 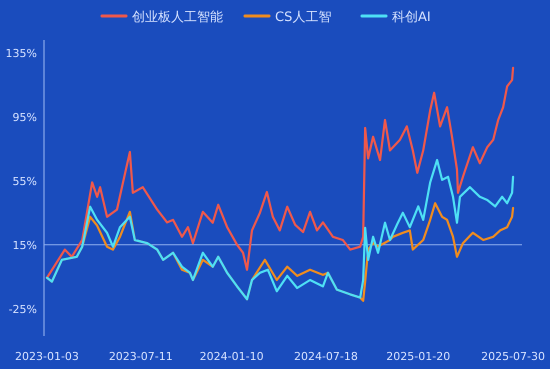 I want to click on y-tick-label: 55%, so click(x=24, y=181).